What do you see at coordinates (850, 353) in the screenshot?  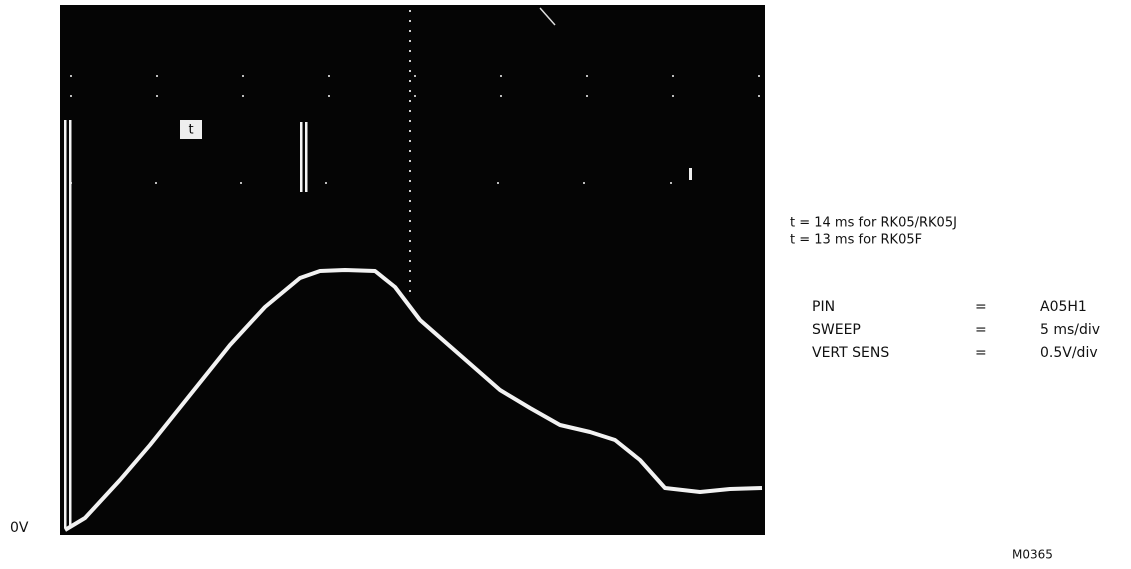 I see `setting-name: VERT SENS` at bounding box center [850, 353].